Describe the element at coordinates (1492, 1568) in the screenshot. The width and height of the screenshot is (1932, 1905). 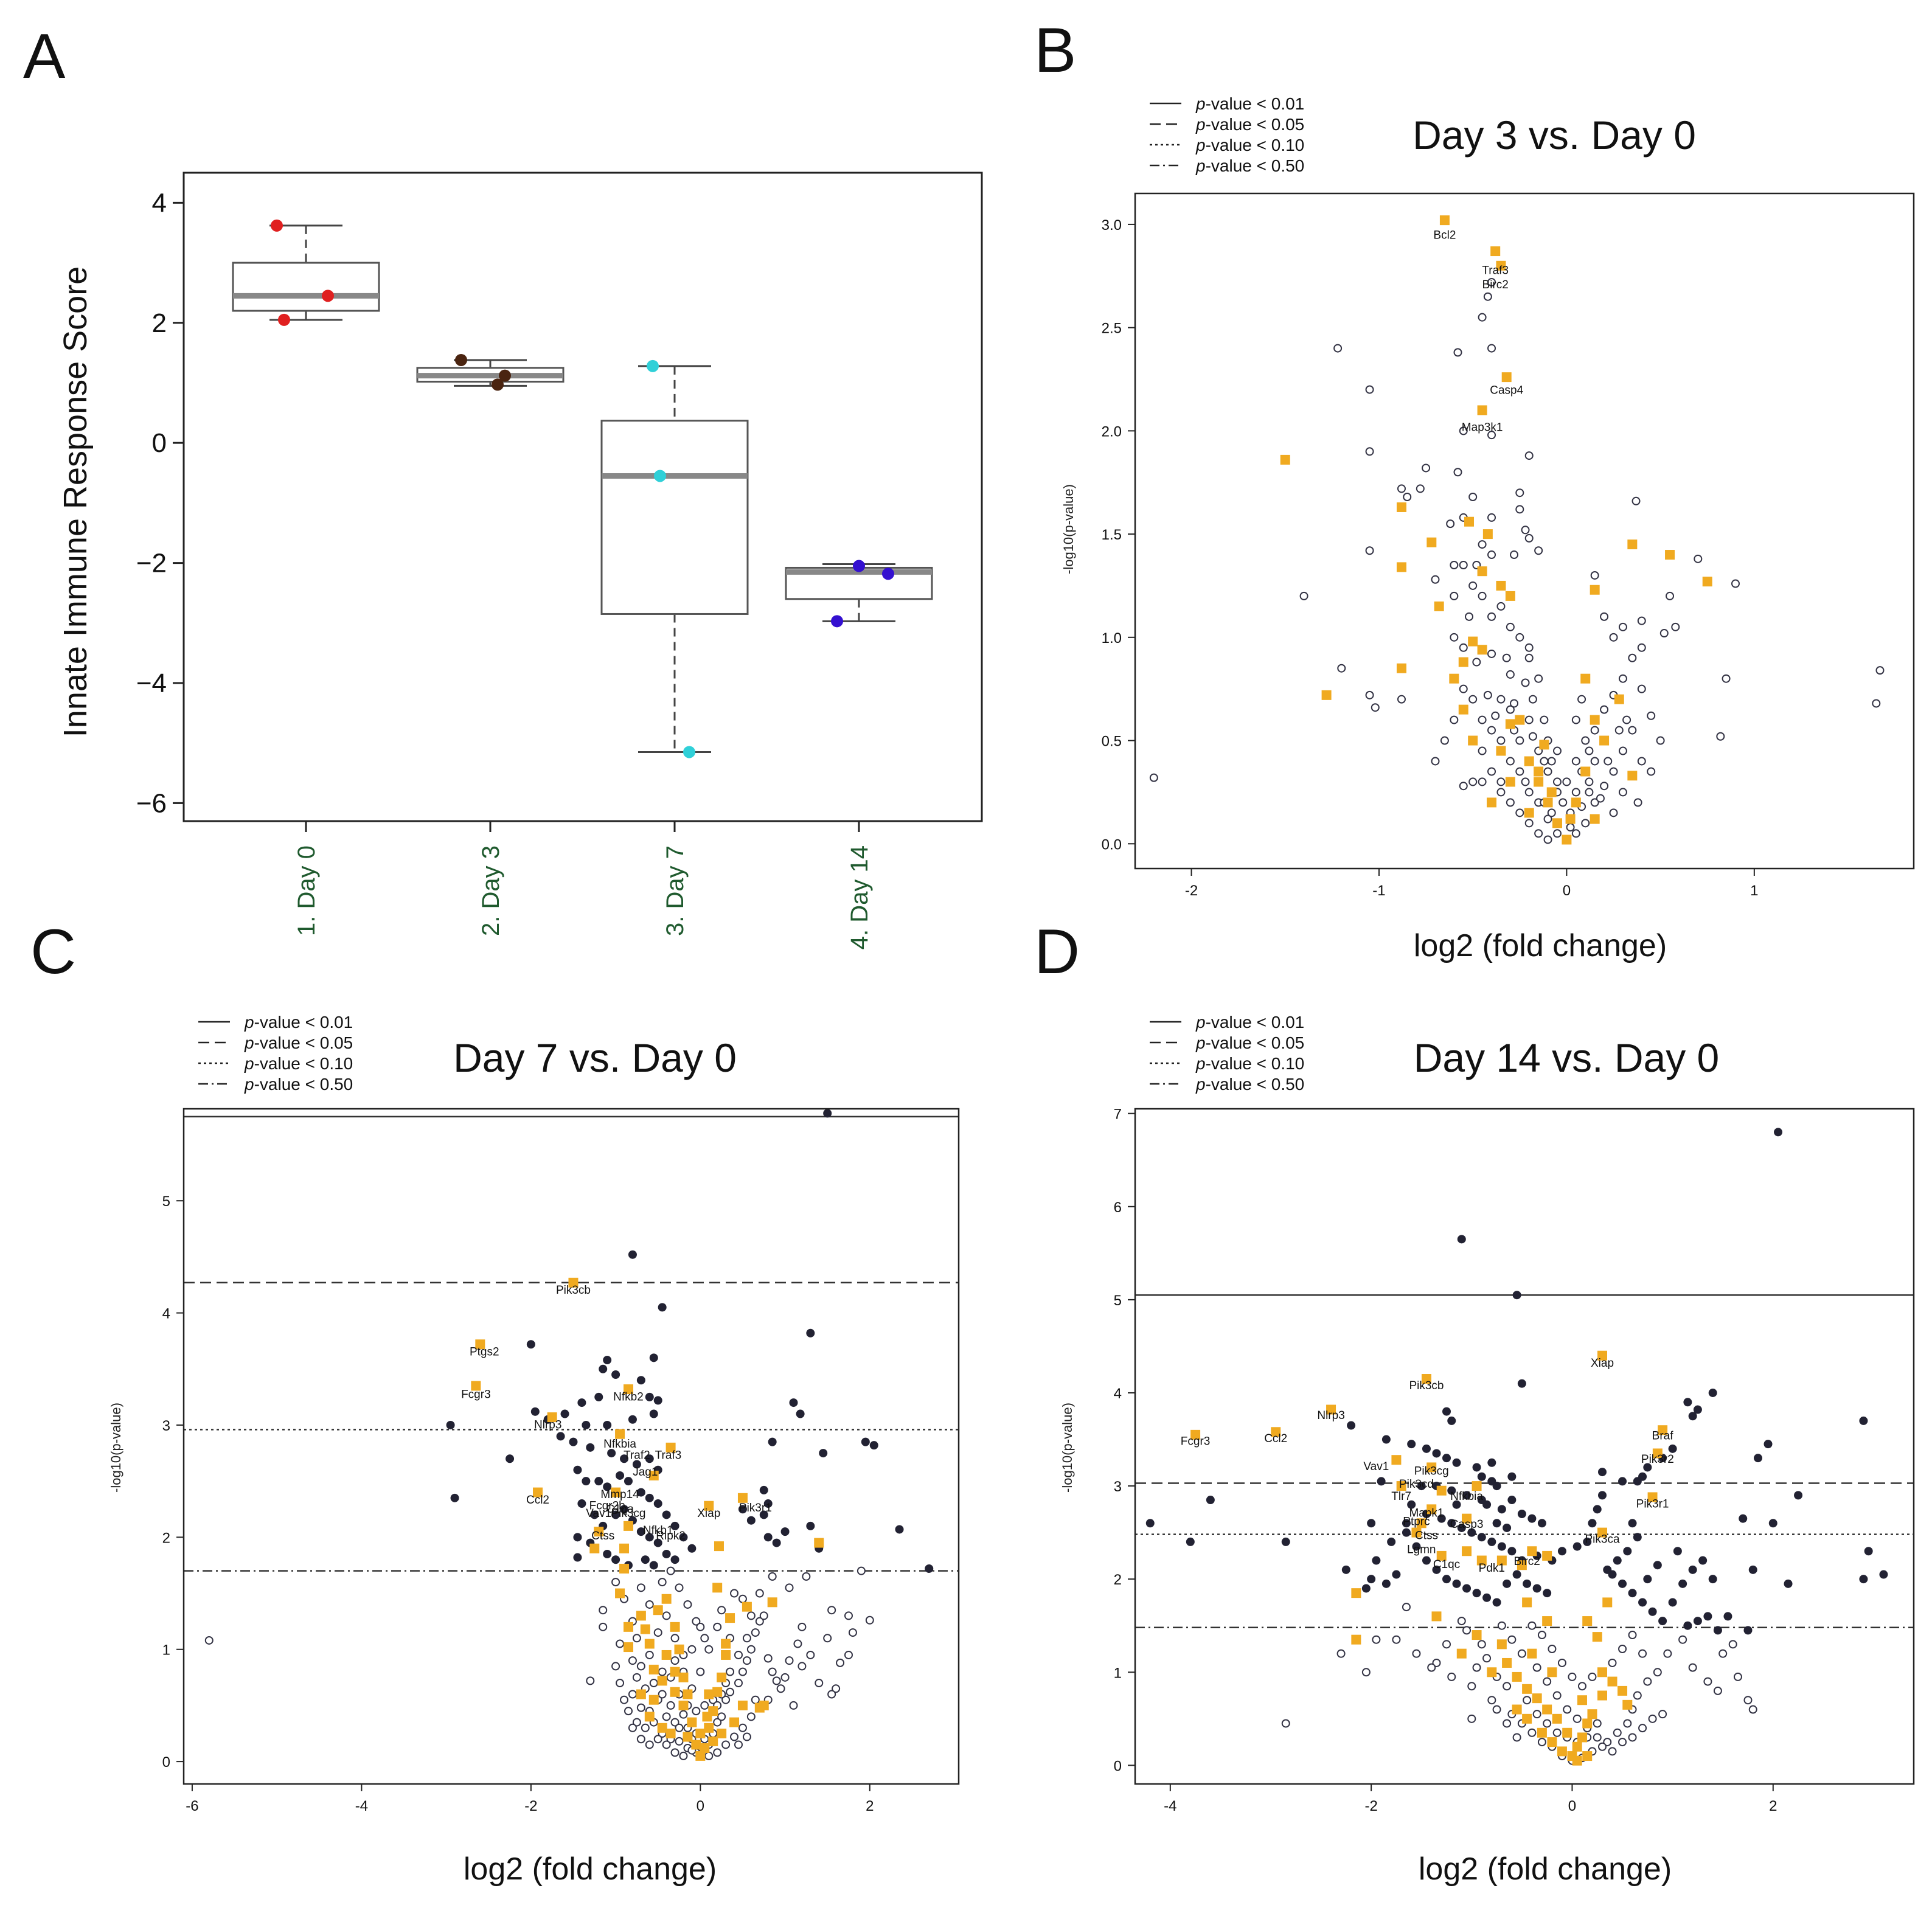
I see `panel-d-gene-label: Pdk1` at that location.